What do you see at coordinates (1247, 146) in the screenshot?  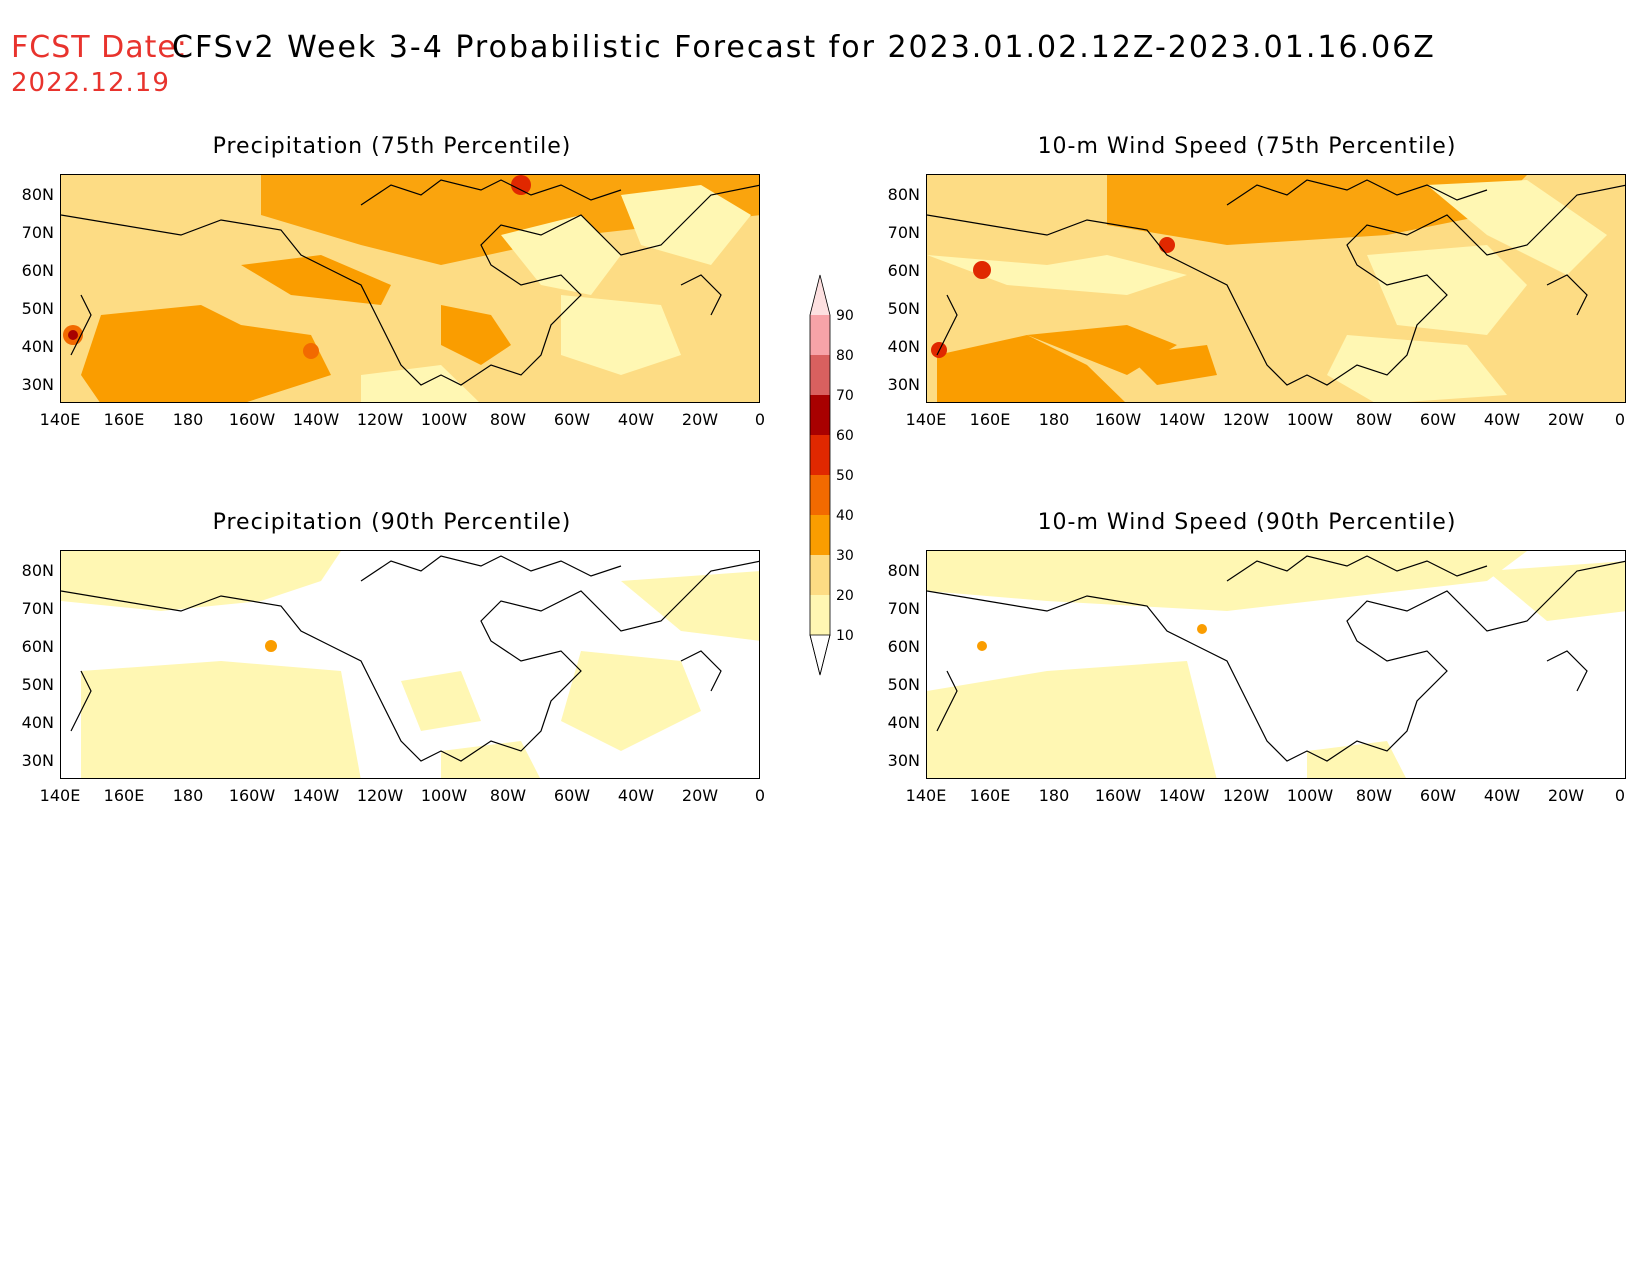 I see `panel-title-wind75: 10-m Wind Speed (75th Percentile)` at bounding box center [1247, 146].